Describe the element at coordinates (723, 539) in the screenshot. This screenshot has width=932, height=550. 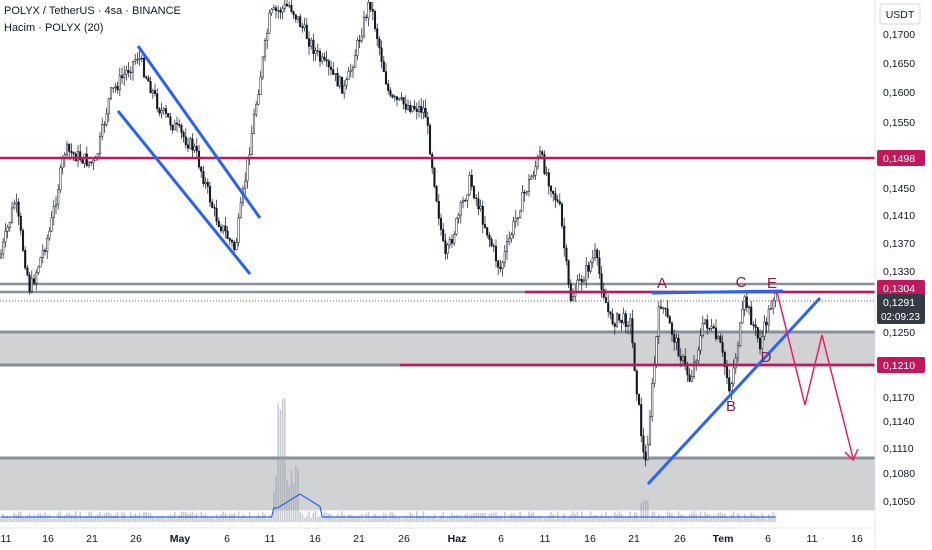
I see `time-tick-label: Tem` at that location.